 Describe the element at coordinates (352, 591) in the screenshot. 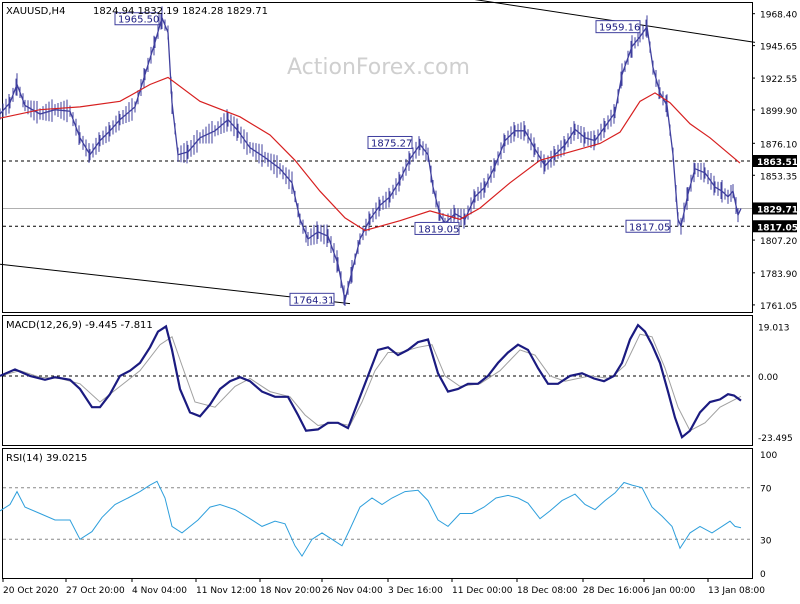

I see `x-tick-label: 26 Nov 04:00` at that location.